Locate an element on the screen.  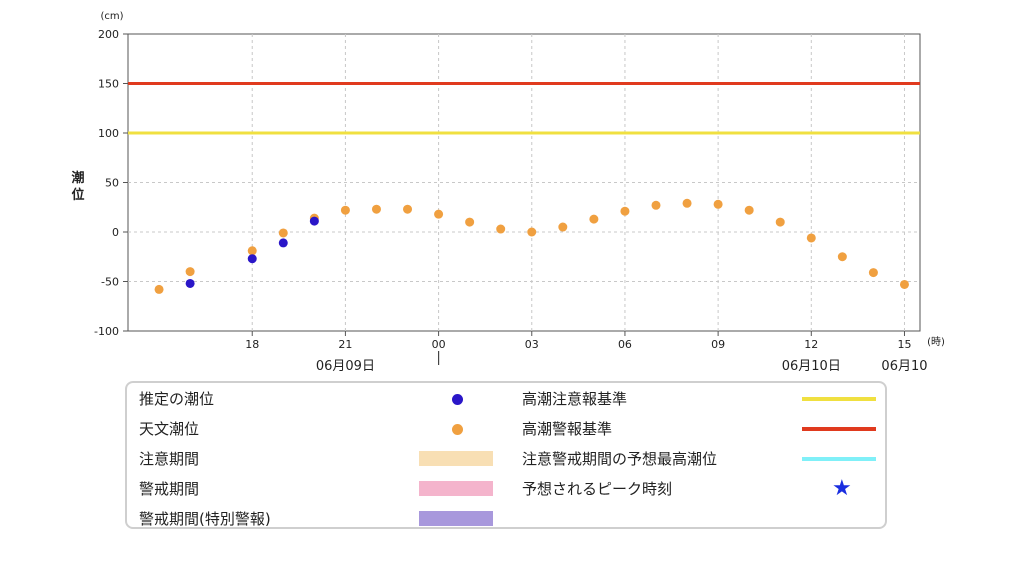
y-tick-label: 0 is located at coordinates (115, 232).